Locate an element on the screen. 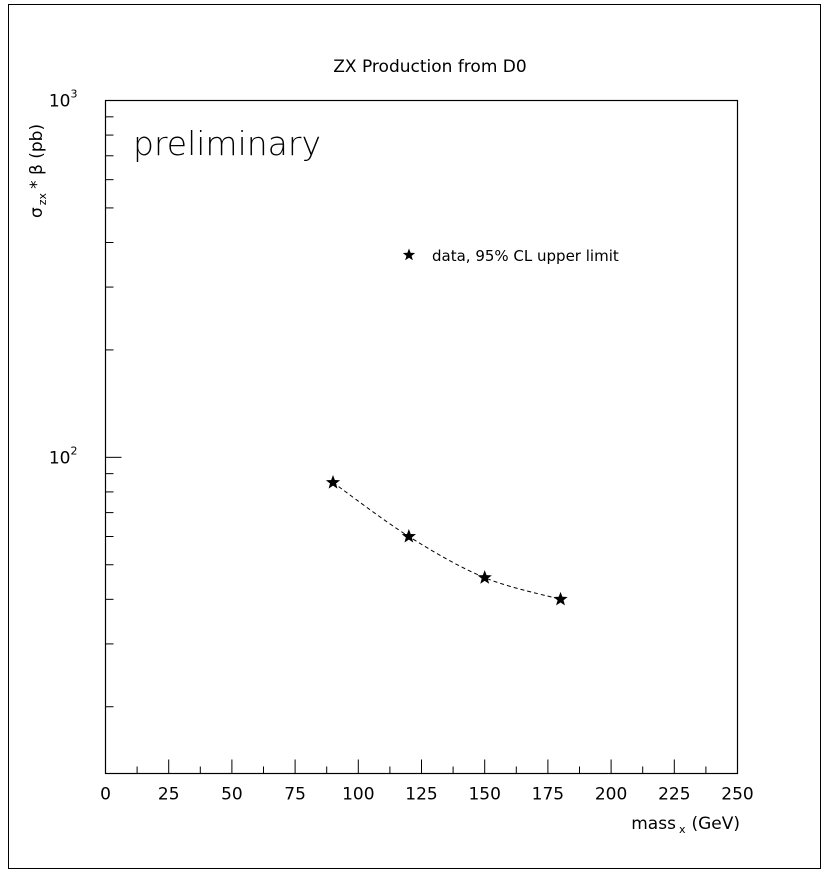 This screenshot has width=822, height=869. x-tick-label: 50 is located at coordinates (232, 795).